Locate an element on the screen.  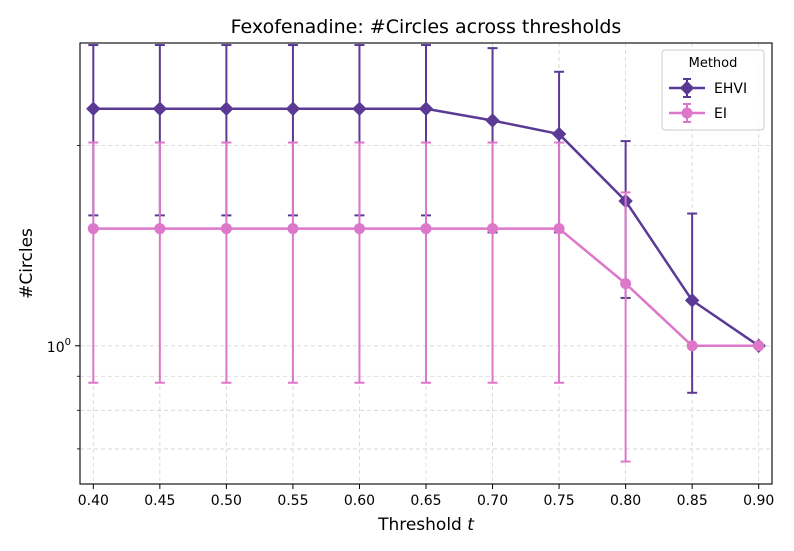
x-axis-label-variable: t is located at coordinates (471, 525).